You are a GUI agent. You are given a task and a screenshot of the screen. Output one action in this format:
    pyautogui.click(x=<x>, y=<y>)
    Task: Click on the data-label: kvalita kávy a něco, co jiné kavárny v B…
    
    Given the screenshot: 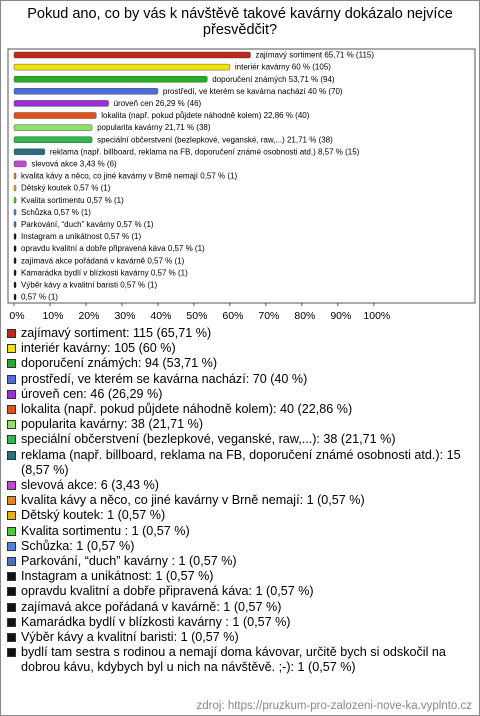 What is the action you would take?
    pyautogui.click(x=129, y=176)
    